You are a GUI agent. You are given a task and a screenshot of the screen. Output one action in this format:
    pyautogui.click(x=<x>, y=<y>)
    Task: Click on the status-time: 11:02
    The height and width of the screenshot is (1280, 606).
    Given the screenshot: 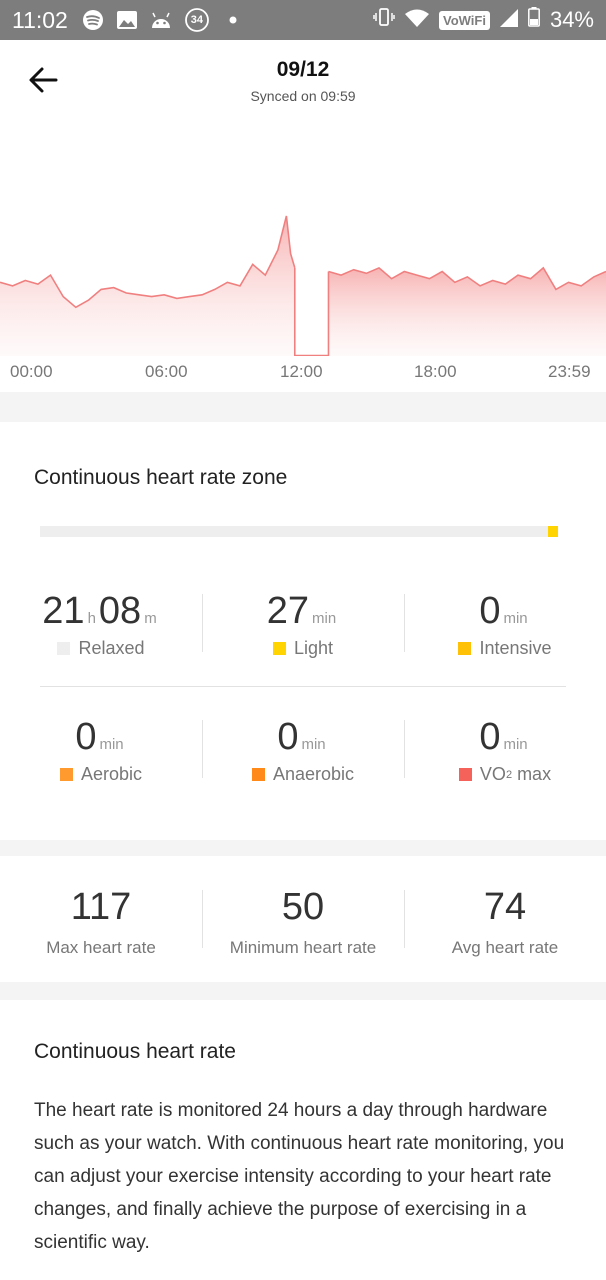 What is the action you would take?
    pyautogui.click(x=40, y=19)
    